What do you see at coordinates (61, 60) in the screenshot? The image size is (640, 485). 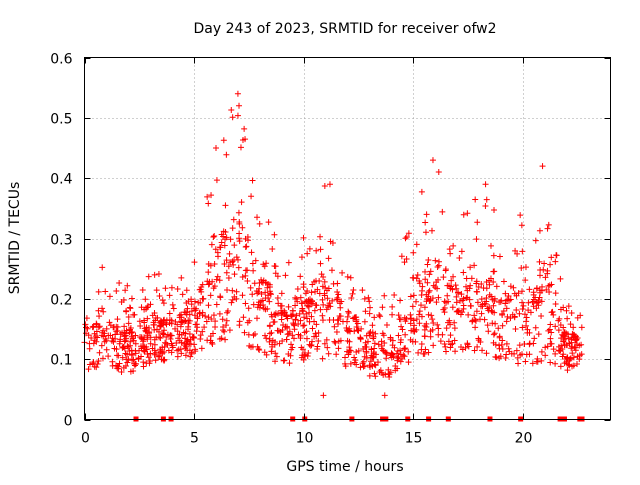 I see `y-tick-label: 0.6` at bounding box center [61, 60].